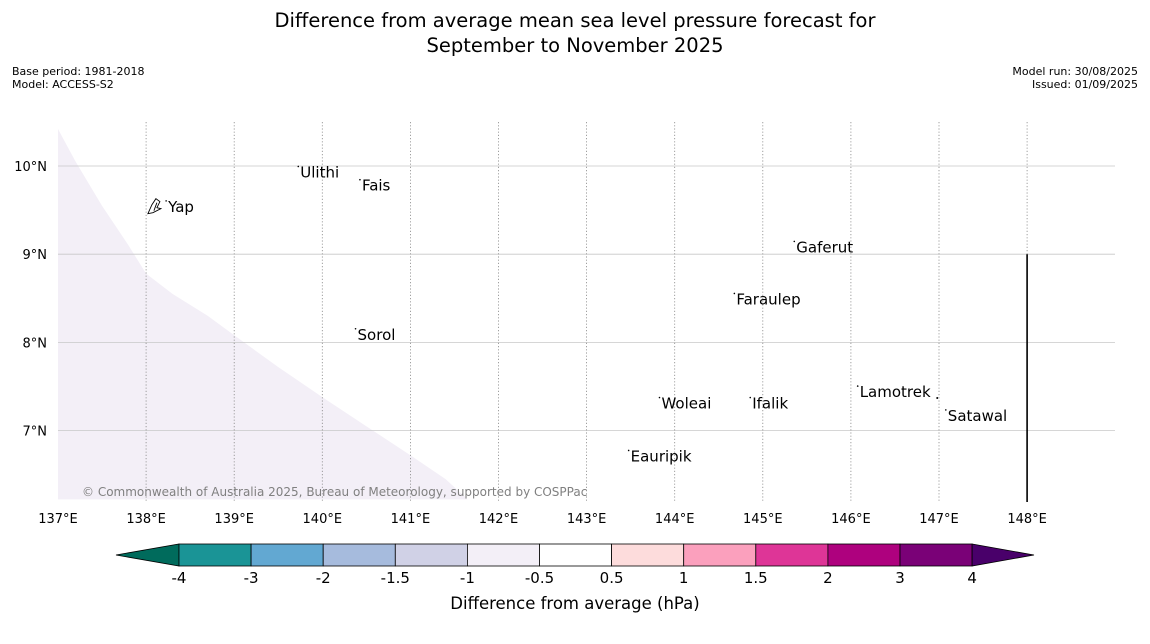  What do you see at coordinates (1084, 84) in the screenshot?
I see `issued-date: Issued: 01/09/2025` at bounding box center [1084, 84].